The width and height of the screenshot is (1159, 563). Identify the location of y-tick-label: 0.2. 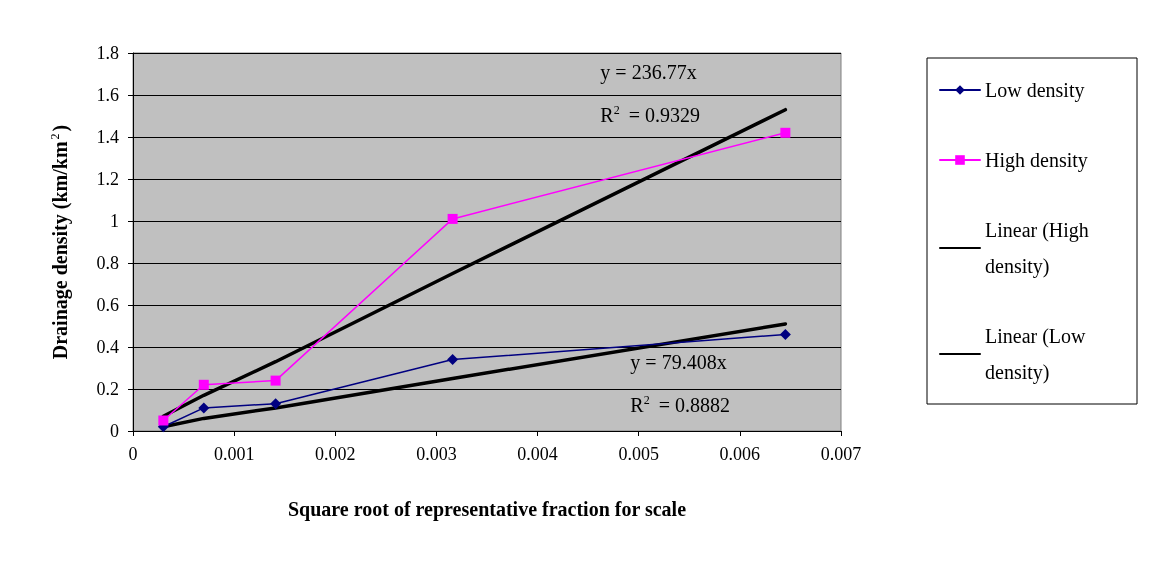
(107, 389).